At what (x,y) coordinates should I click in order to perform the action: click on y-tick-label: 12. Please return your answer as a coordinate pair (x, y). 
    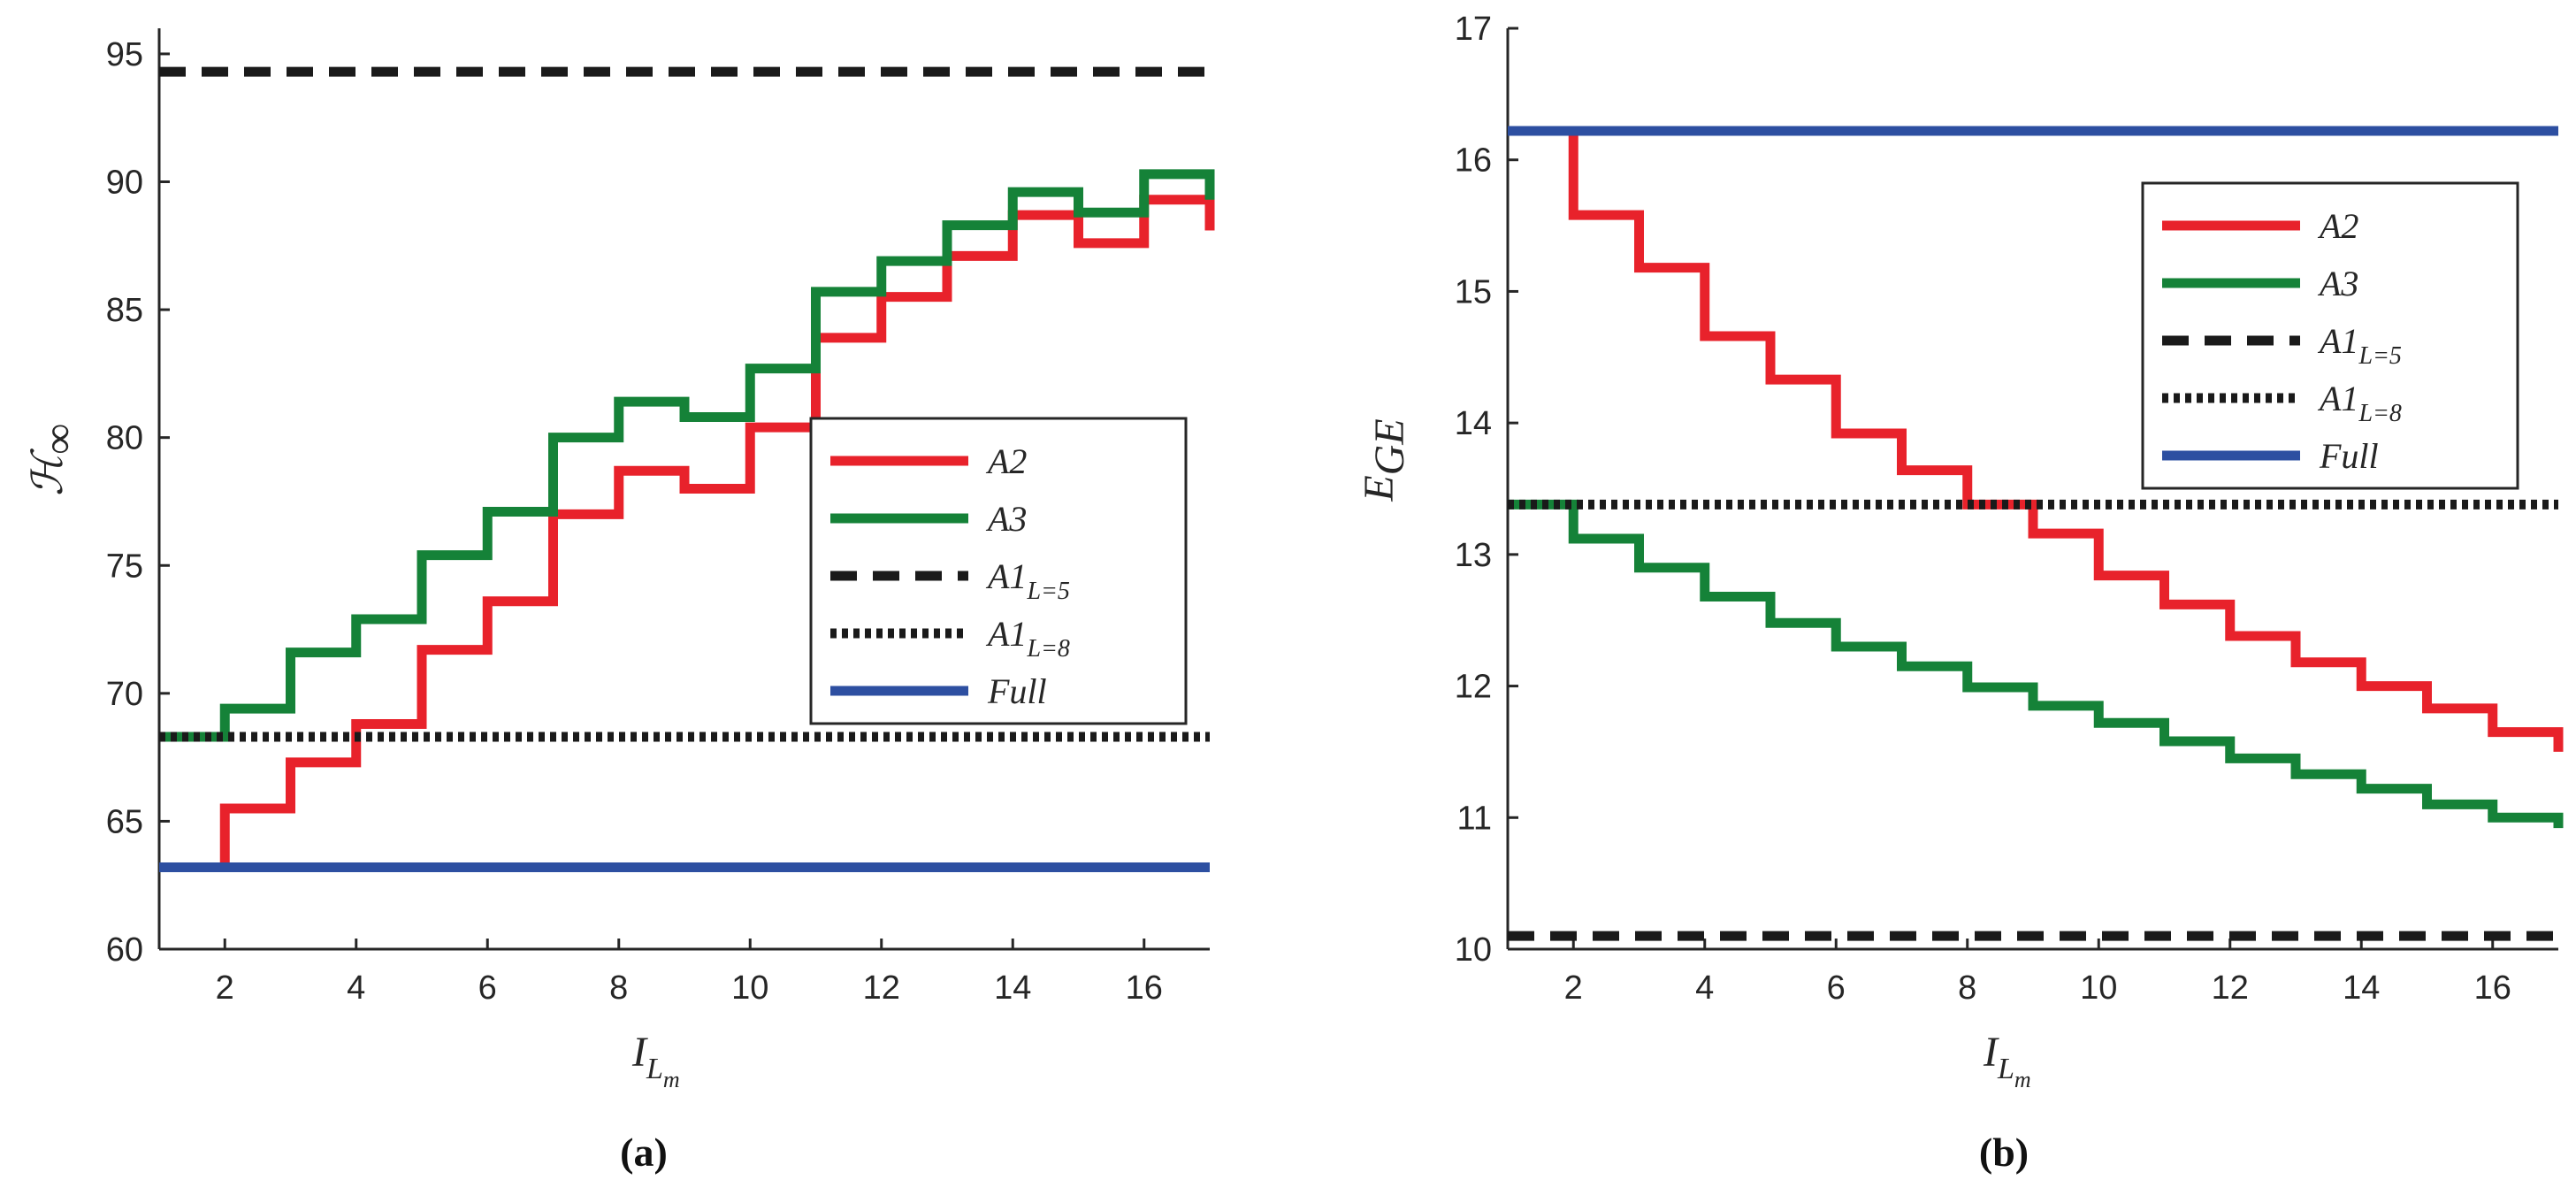
    Looking at the image, I should click on (1473, 687).